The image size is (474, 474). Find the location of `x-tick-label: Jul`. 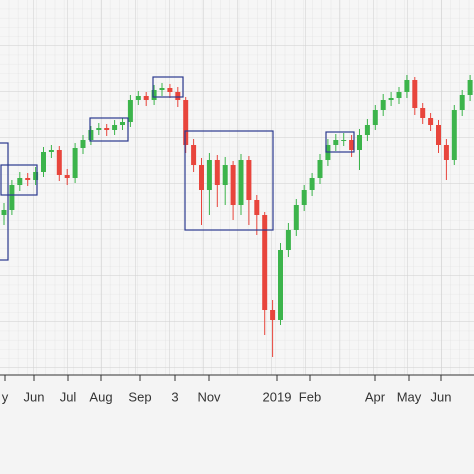

x-tick-label: Jul is located at coordinates (68, 396).